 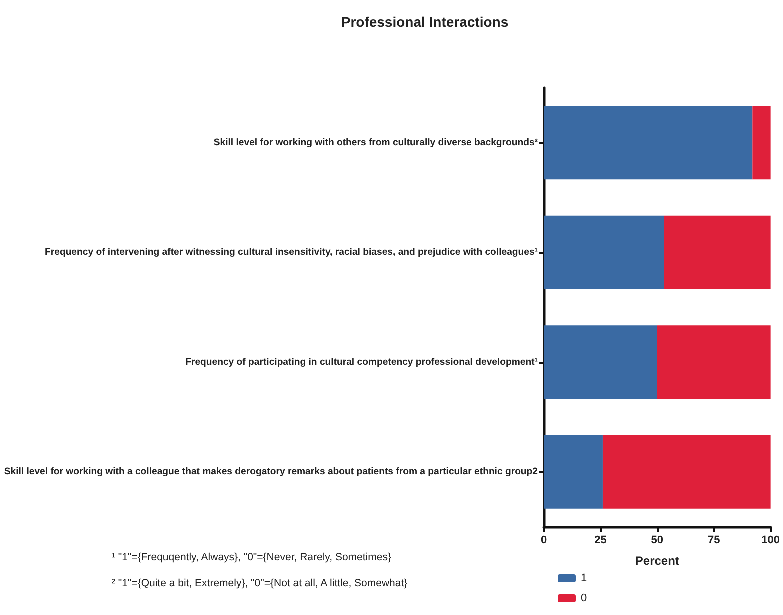 What do you see at coordinates (260, 584) in the screenshot?
I see `text: ² "1"={Quite a bit, Extremely}, "0"={Not at all, A little, Somewhat}` at bounding box center [260, 584].